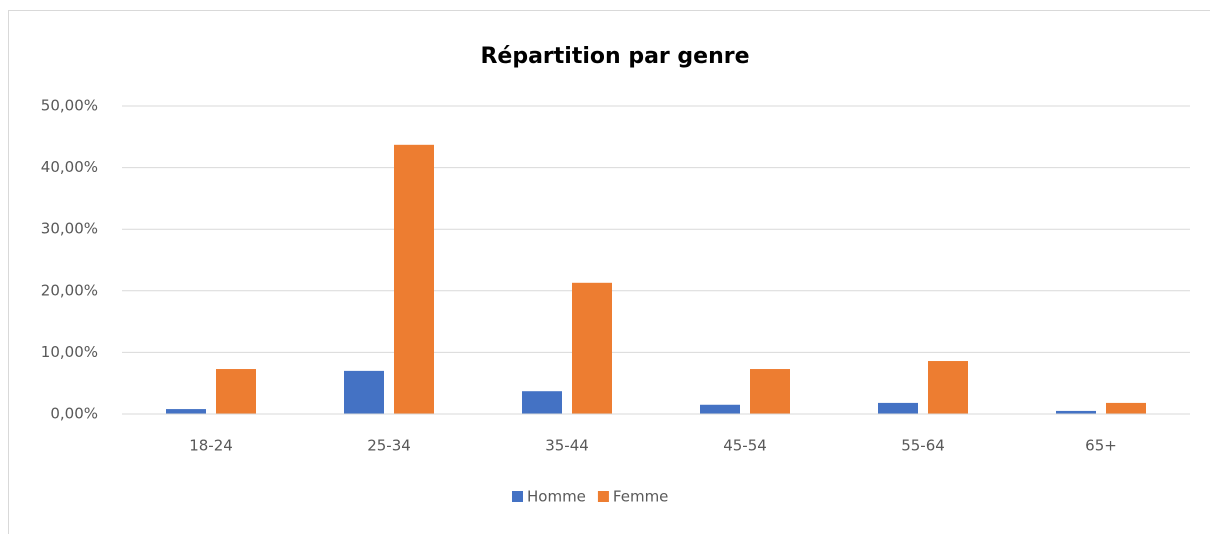 This screenshot has width=1210, height=534. What do you see at coordinates (69, 352) in the screenshot?
I see `y-tick-label: 10,00%` at bounding box center [69, 352].